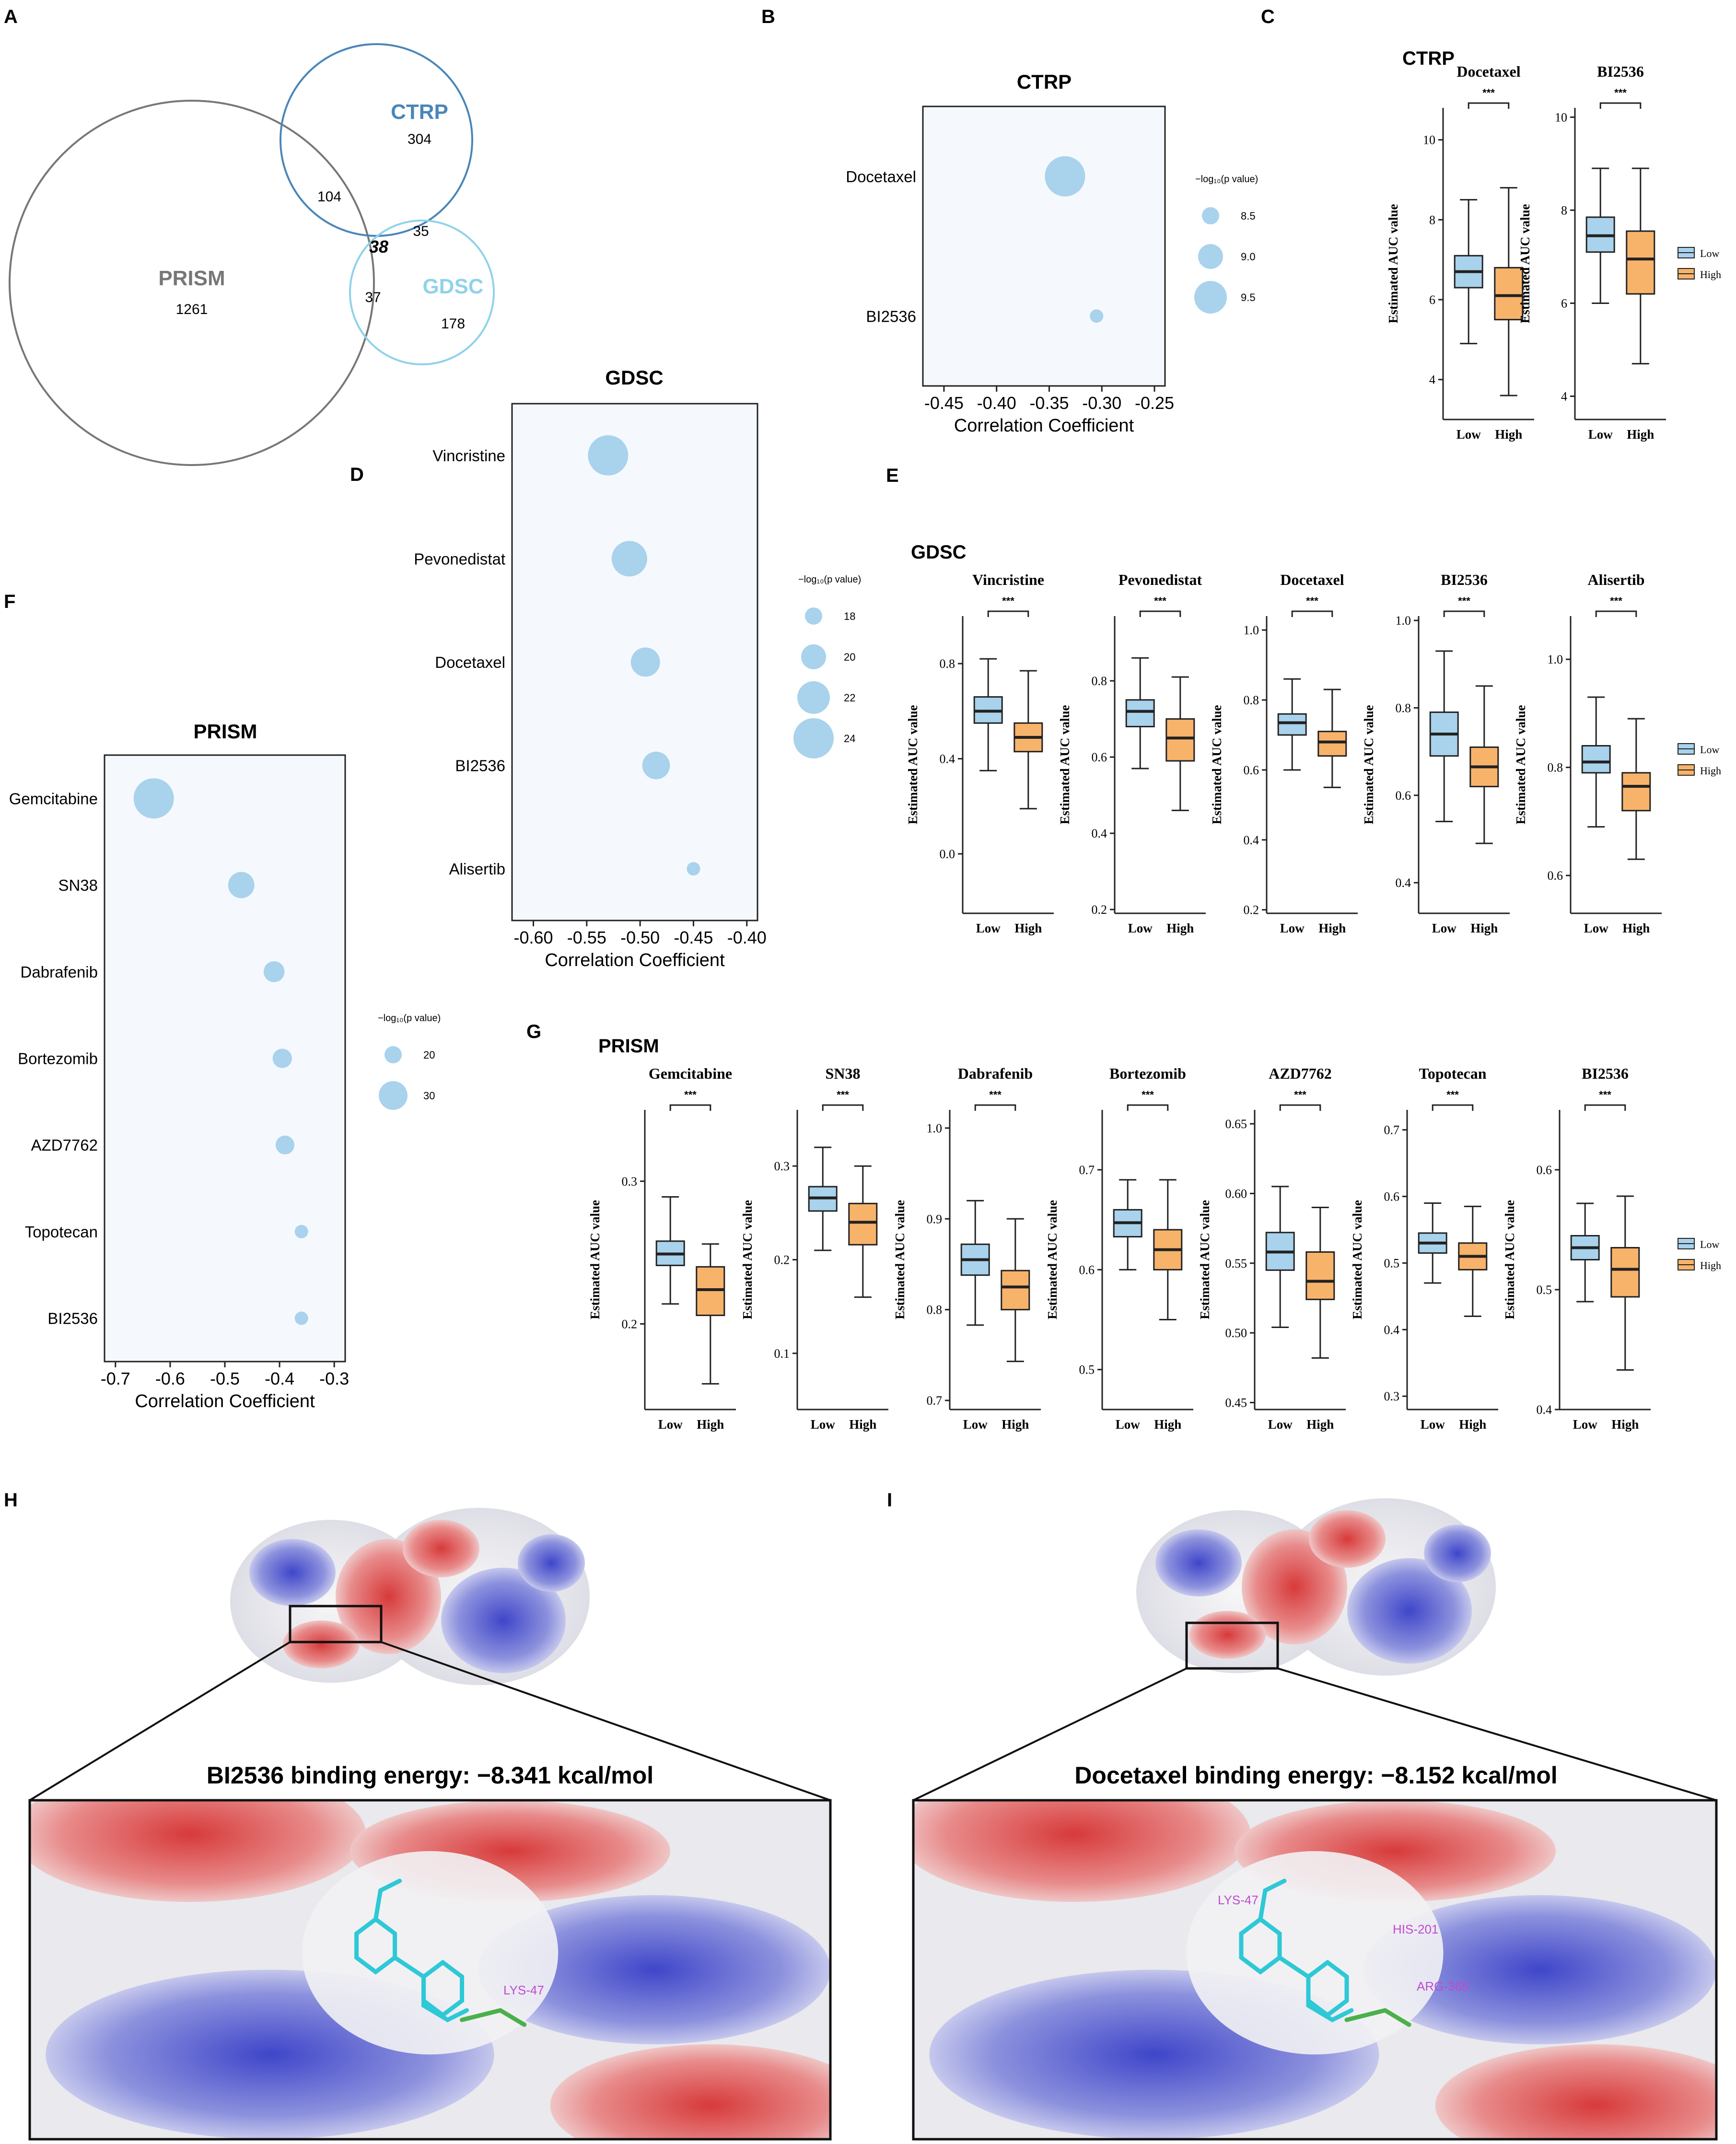 The image size is (1736, 2144). What do you see at coordinates (1236, 1193) in the screenshot?
I see `y-tick-label: 0.60` at bounding box center [1236, 1193].